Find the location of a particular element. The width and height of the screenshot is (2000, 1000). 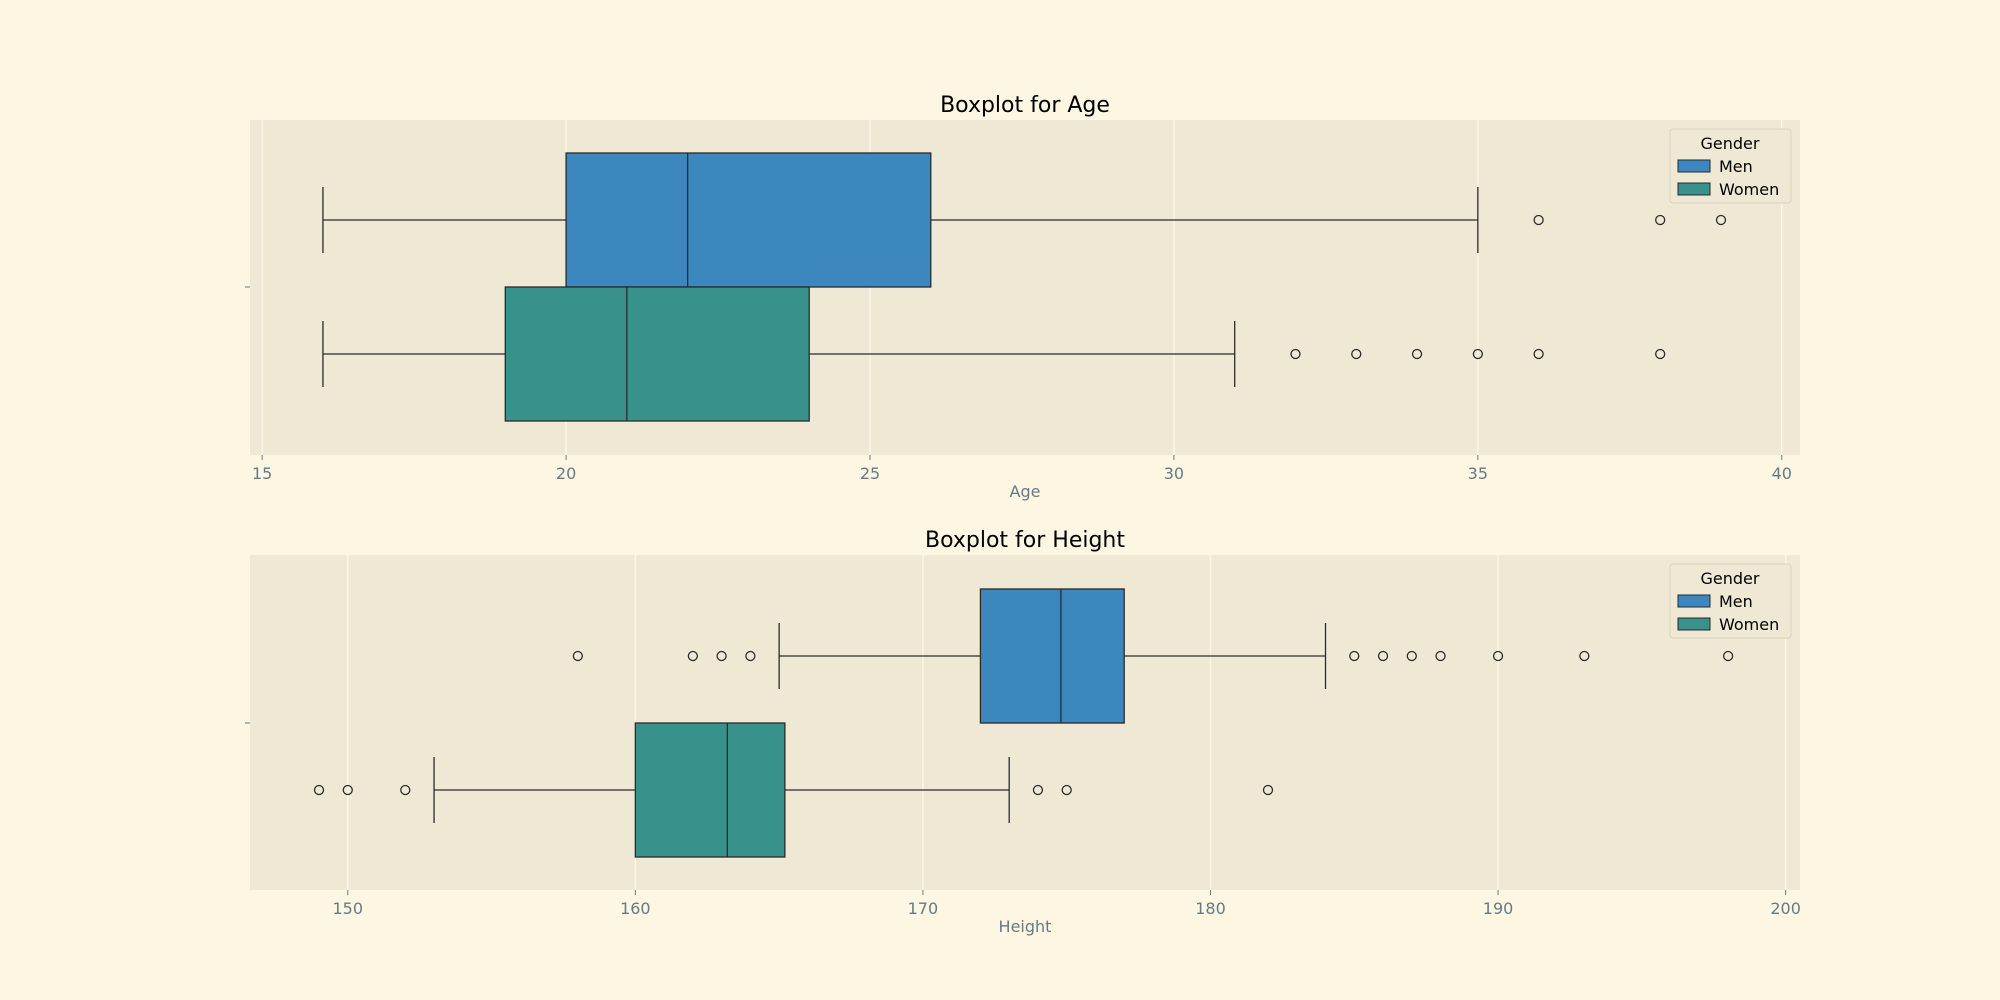

chart-0-tick-label-30: 30 is located at coordinates (1174, 473).